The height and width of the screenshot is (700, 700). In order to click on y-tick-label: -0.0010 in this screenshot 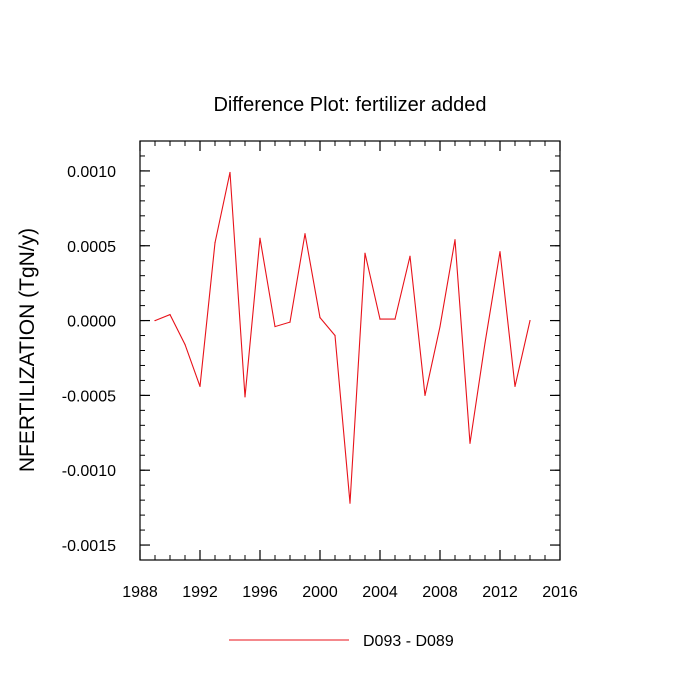, I will do `click(89, 471)`.